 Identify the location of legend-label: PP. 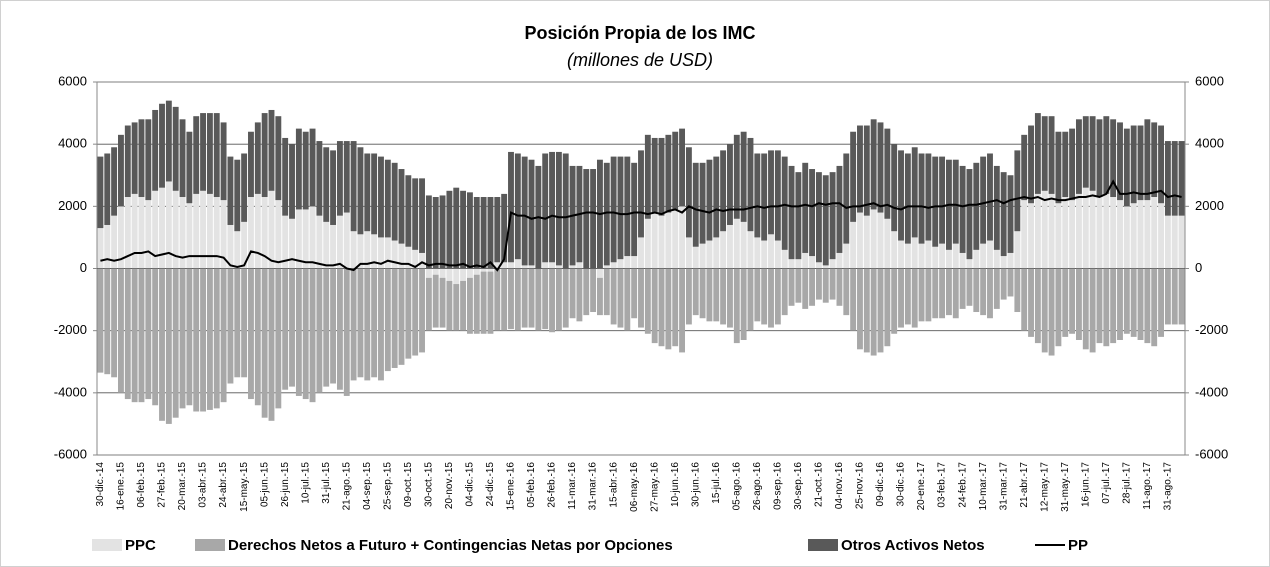
(1078, 545).